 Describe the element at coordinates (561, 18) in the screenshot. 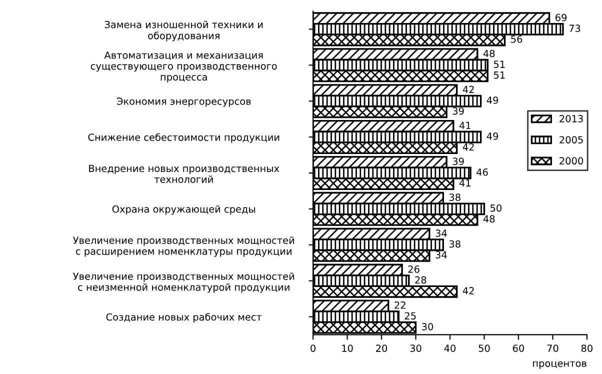

I see `data-label: 69` at that location.